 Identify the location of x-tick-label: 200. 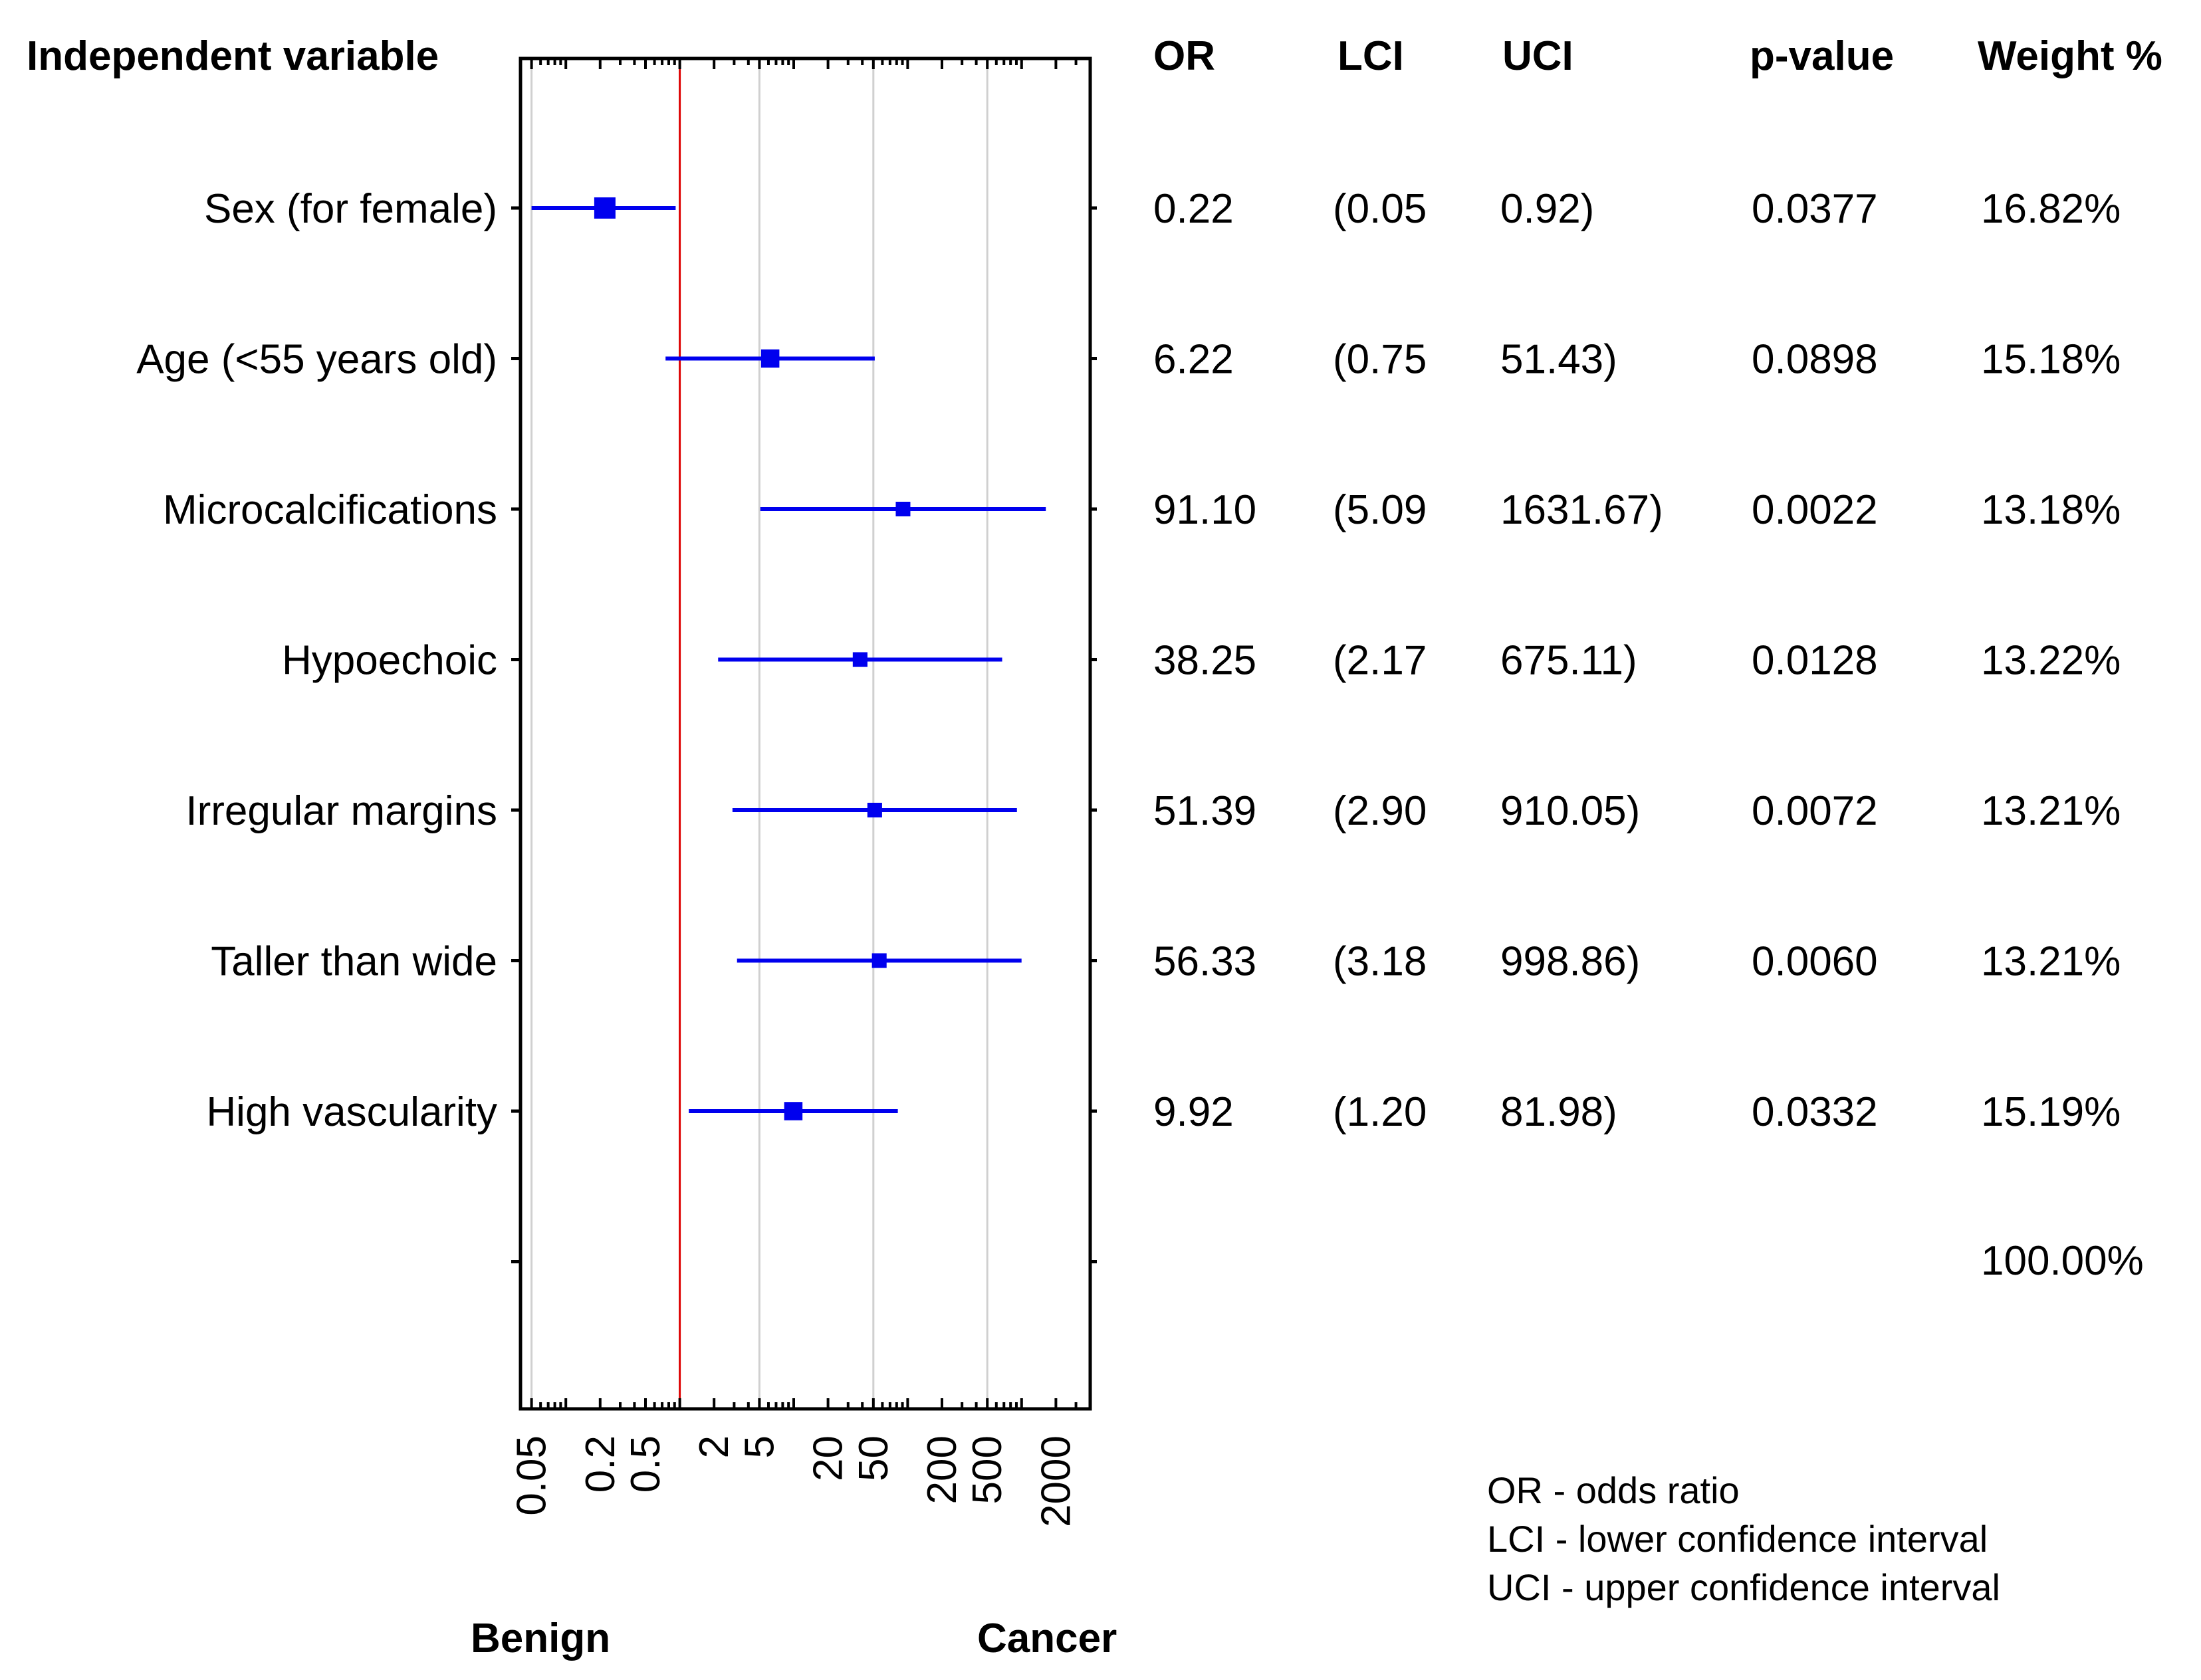
(942, 1469).